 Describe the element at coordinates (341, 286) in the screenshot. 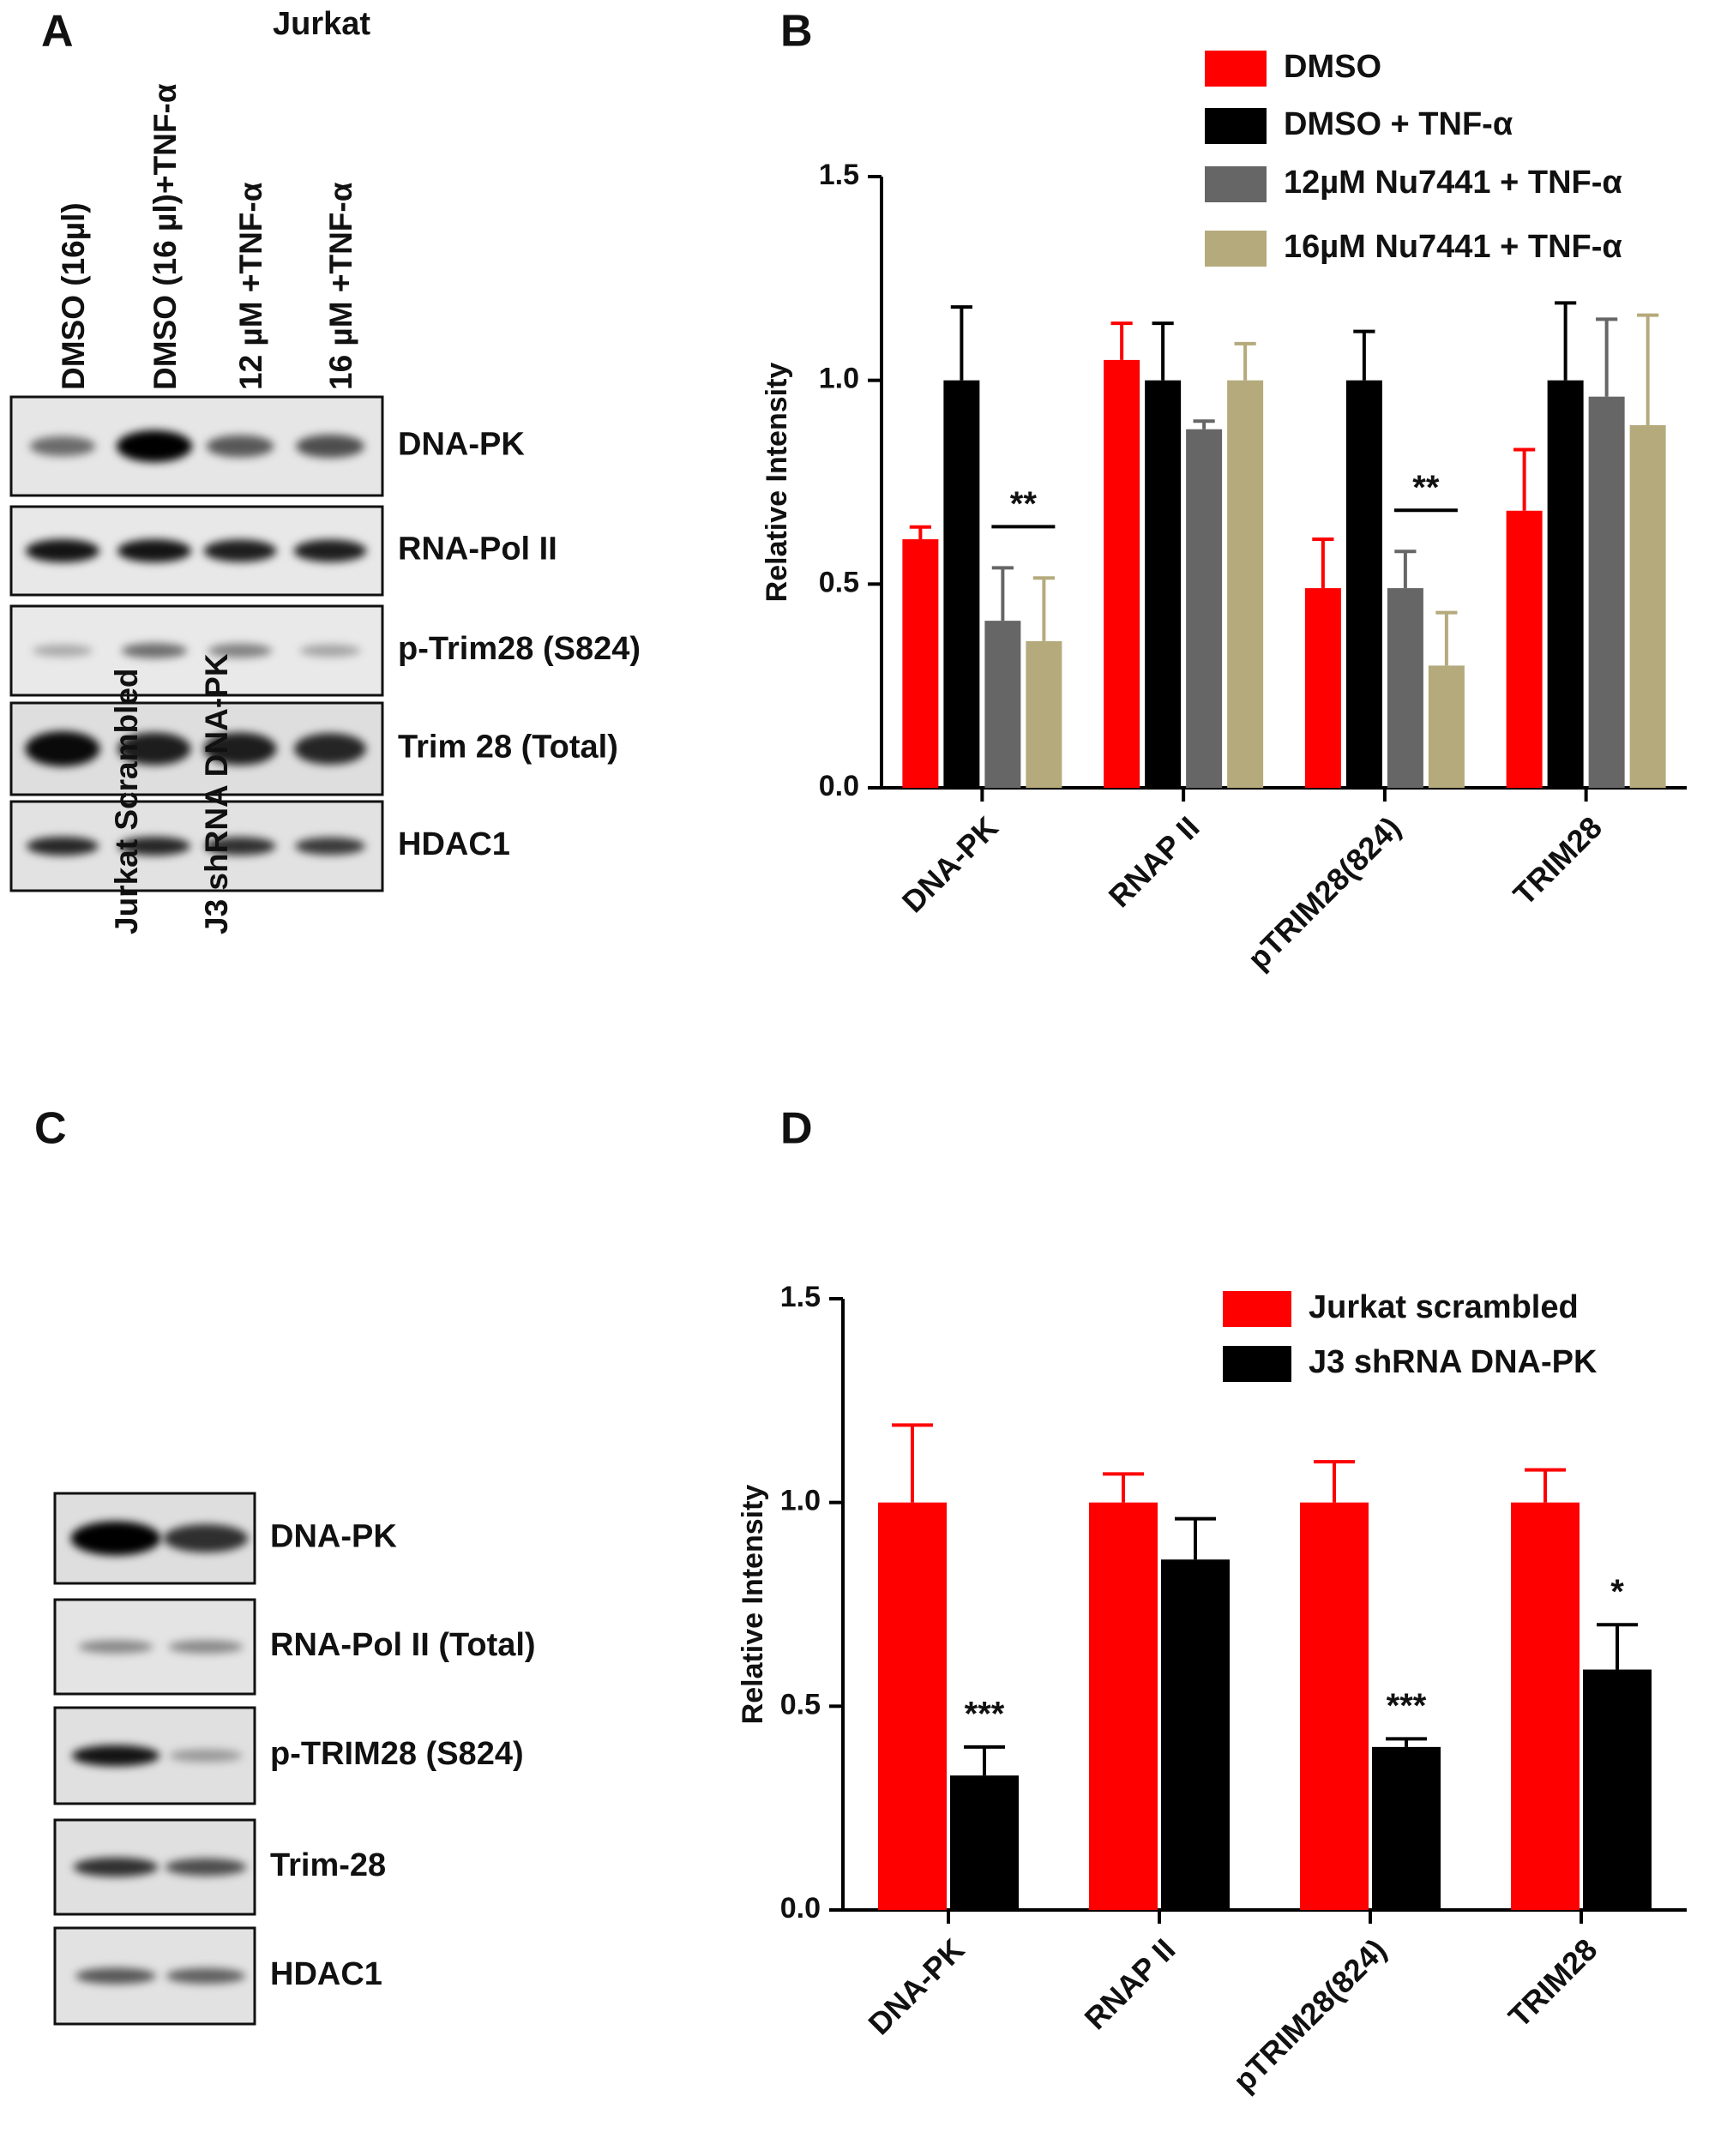

I see `lane-label: 16 µM +TNF-α` at that location.